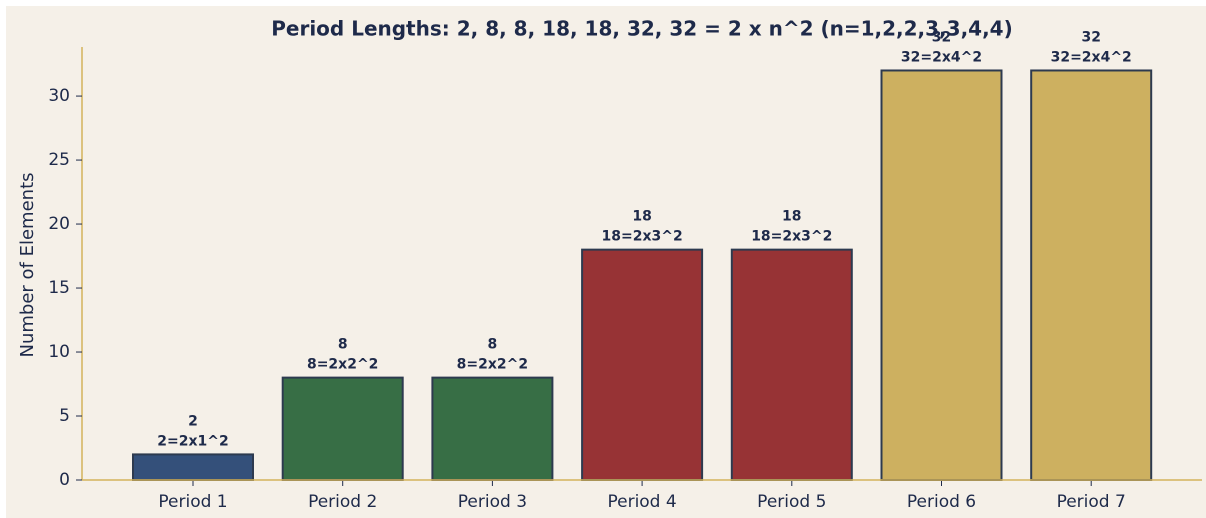 The height and width of the screenshot is (518, 1206). Describe the element at coordinates (27, 264) in the screenshot. I see `y-axis-label: Number of Elements` at that location.